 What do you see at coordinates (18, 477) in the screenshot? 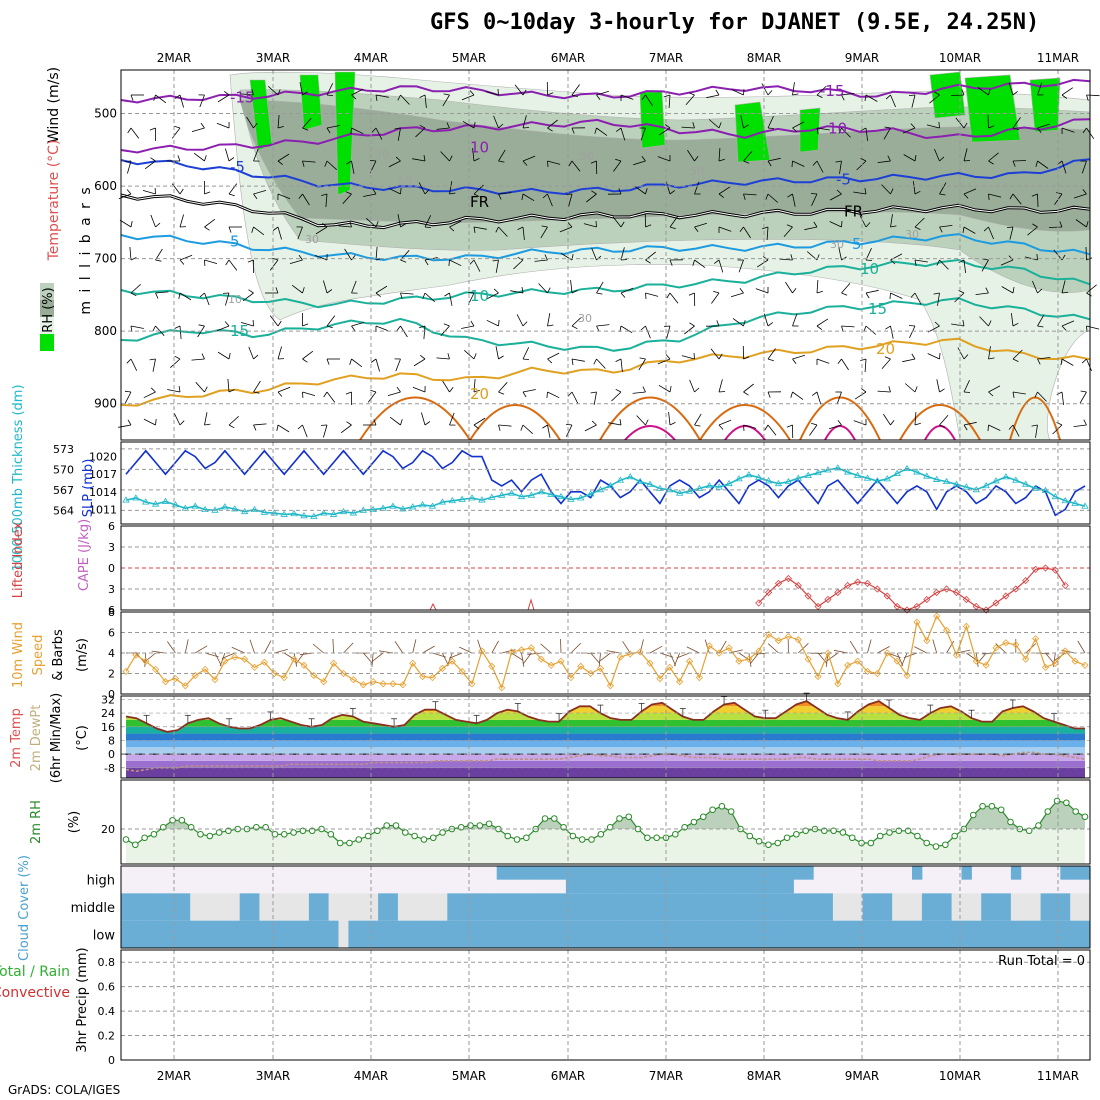
I see `thickness-axis-label: 1000-500mb Thickness (dm)` at bounding box center [18, 477].